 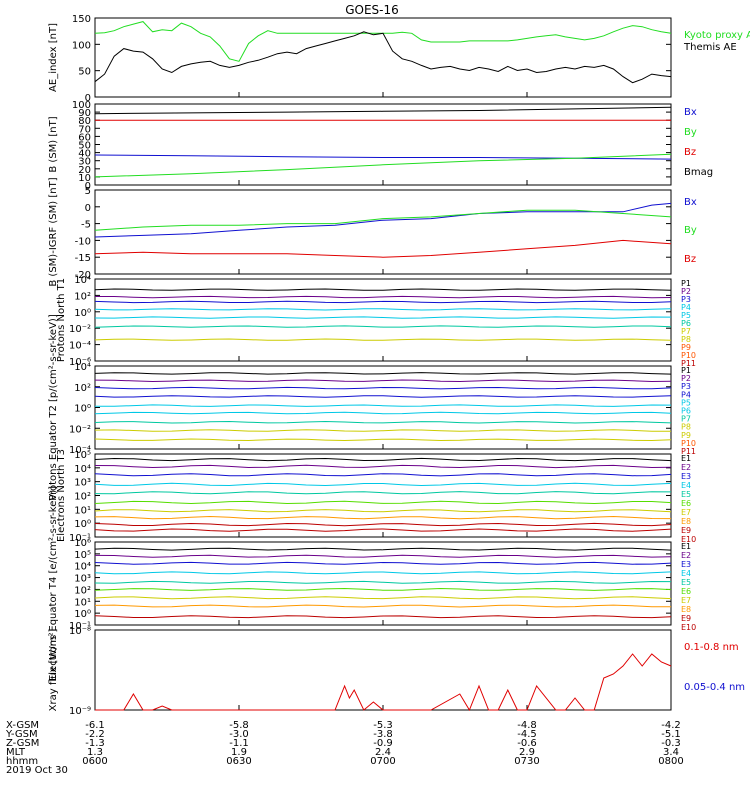 What do you see at coordinates (83, 258) in the screenshot?
I see `y-tick-label: -15` at bounding box center [83, 258].